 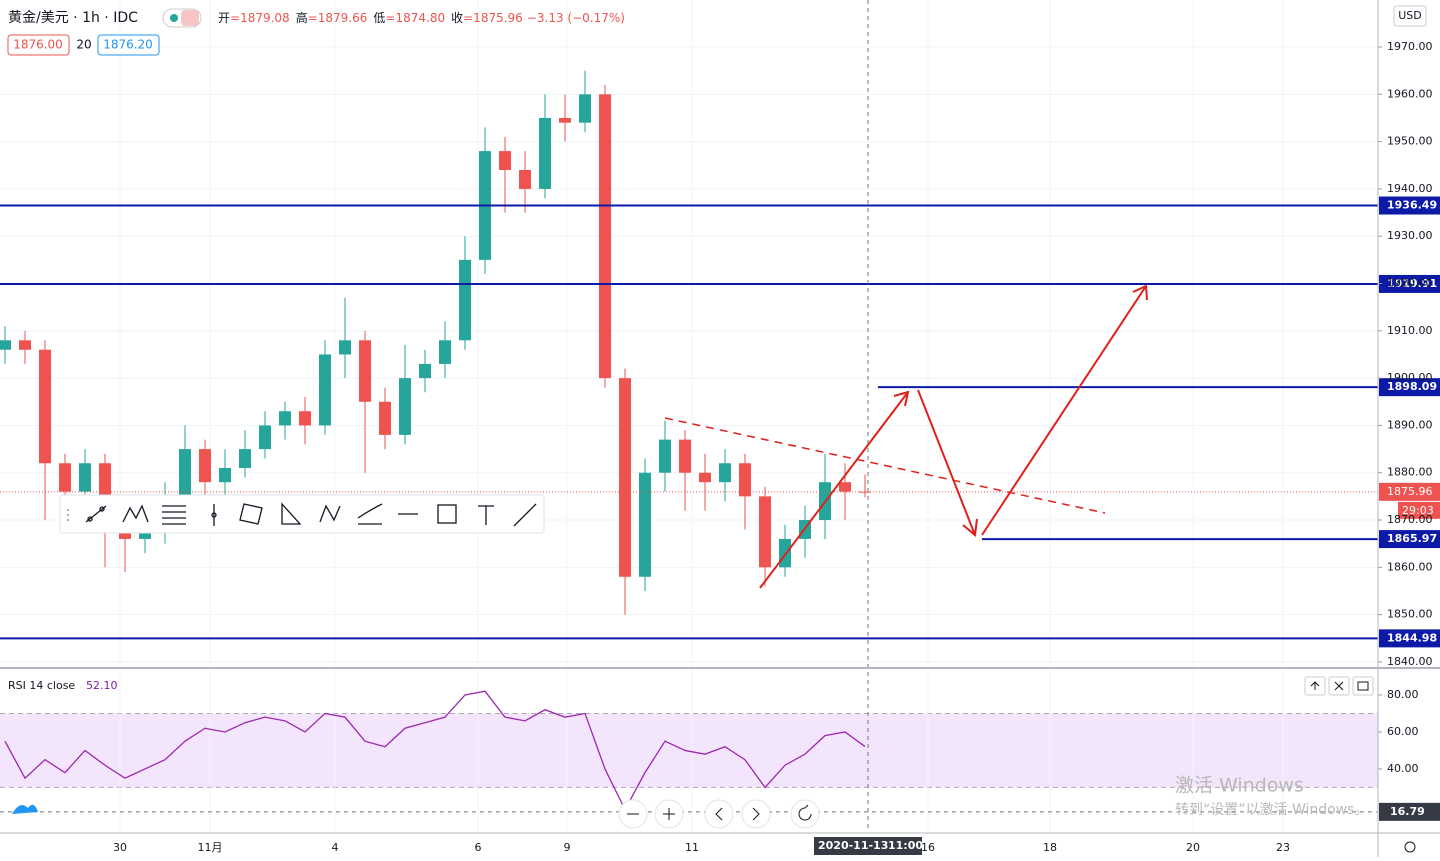 I want to click on currency: USD, so click(x=1410, y=15).